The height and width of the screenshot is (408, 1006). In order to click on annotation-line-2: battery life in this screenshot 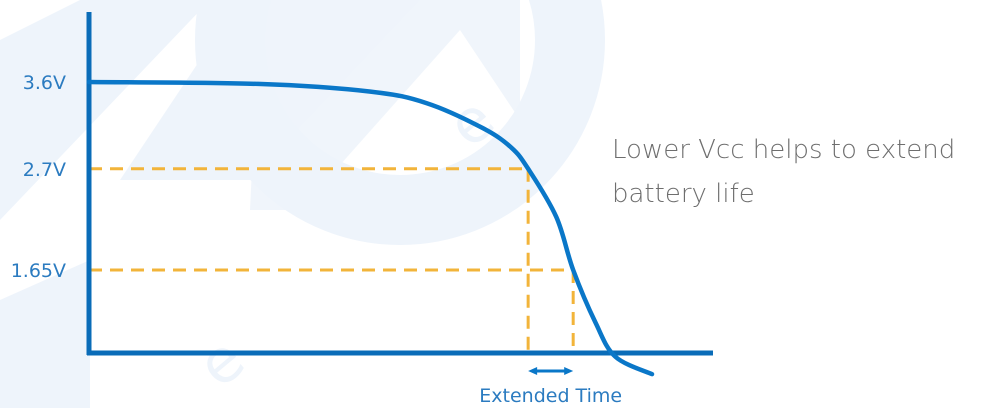, I will do `click(807, 194)`.